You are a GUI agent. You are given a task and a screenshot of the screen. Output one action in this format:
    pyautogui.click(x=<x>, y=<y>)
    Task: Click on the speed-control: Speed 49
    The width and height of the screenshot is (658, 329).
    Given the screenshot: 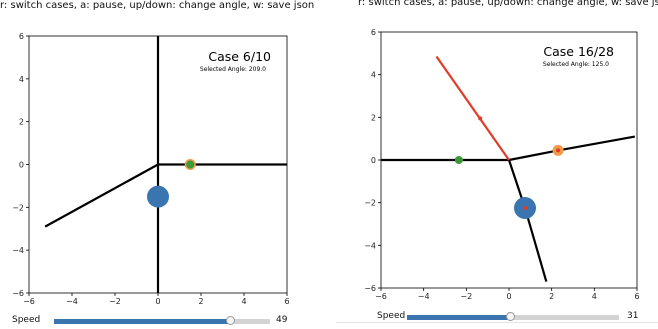 What is the action you would take?
    pyautogui.click(x=165, y=322)
    